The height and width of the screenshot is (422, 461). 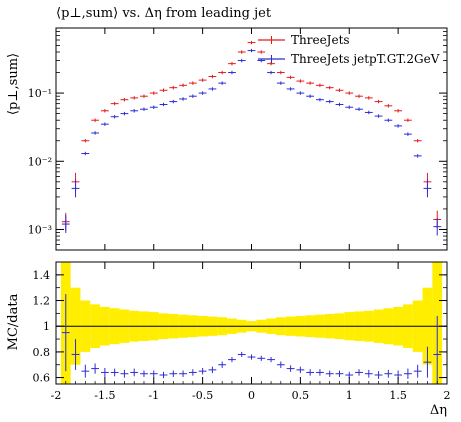 I want to click on ratio-ytick-label: 1, so click(x=46, y=326).